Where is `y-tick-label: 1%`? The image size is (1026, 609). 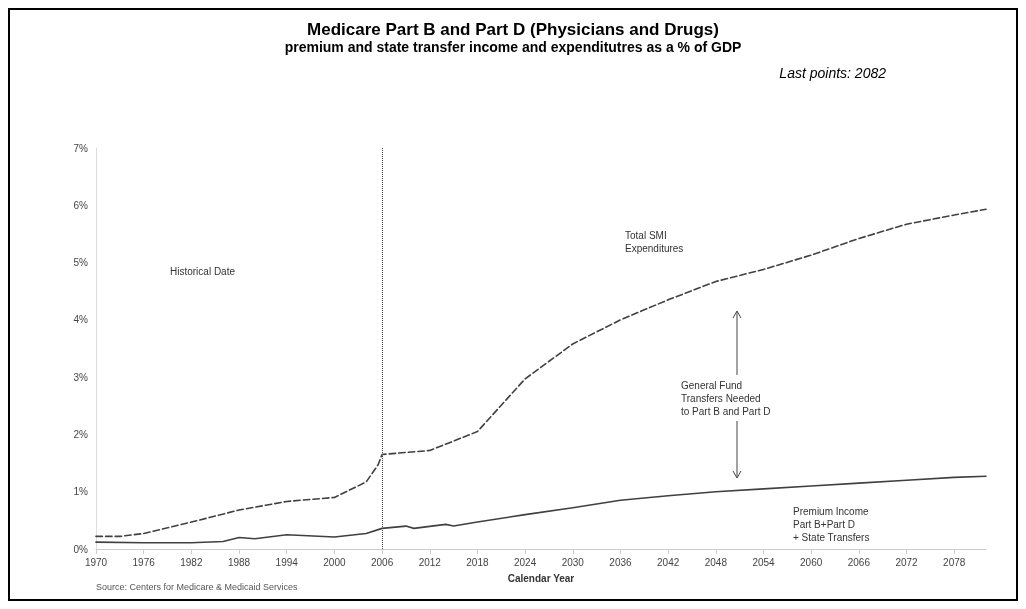 y-tick-label: 1% is located at coordinates (81, 492).